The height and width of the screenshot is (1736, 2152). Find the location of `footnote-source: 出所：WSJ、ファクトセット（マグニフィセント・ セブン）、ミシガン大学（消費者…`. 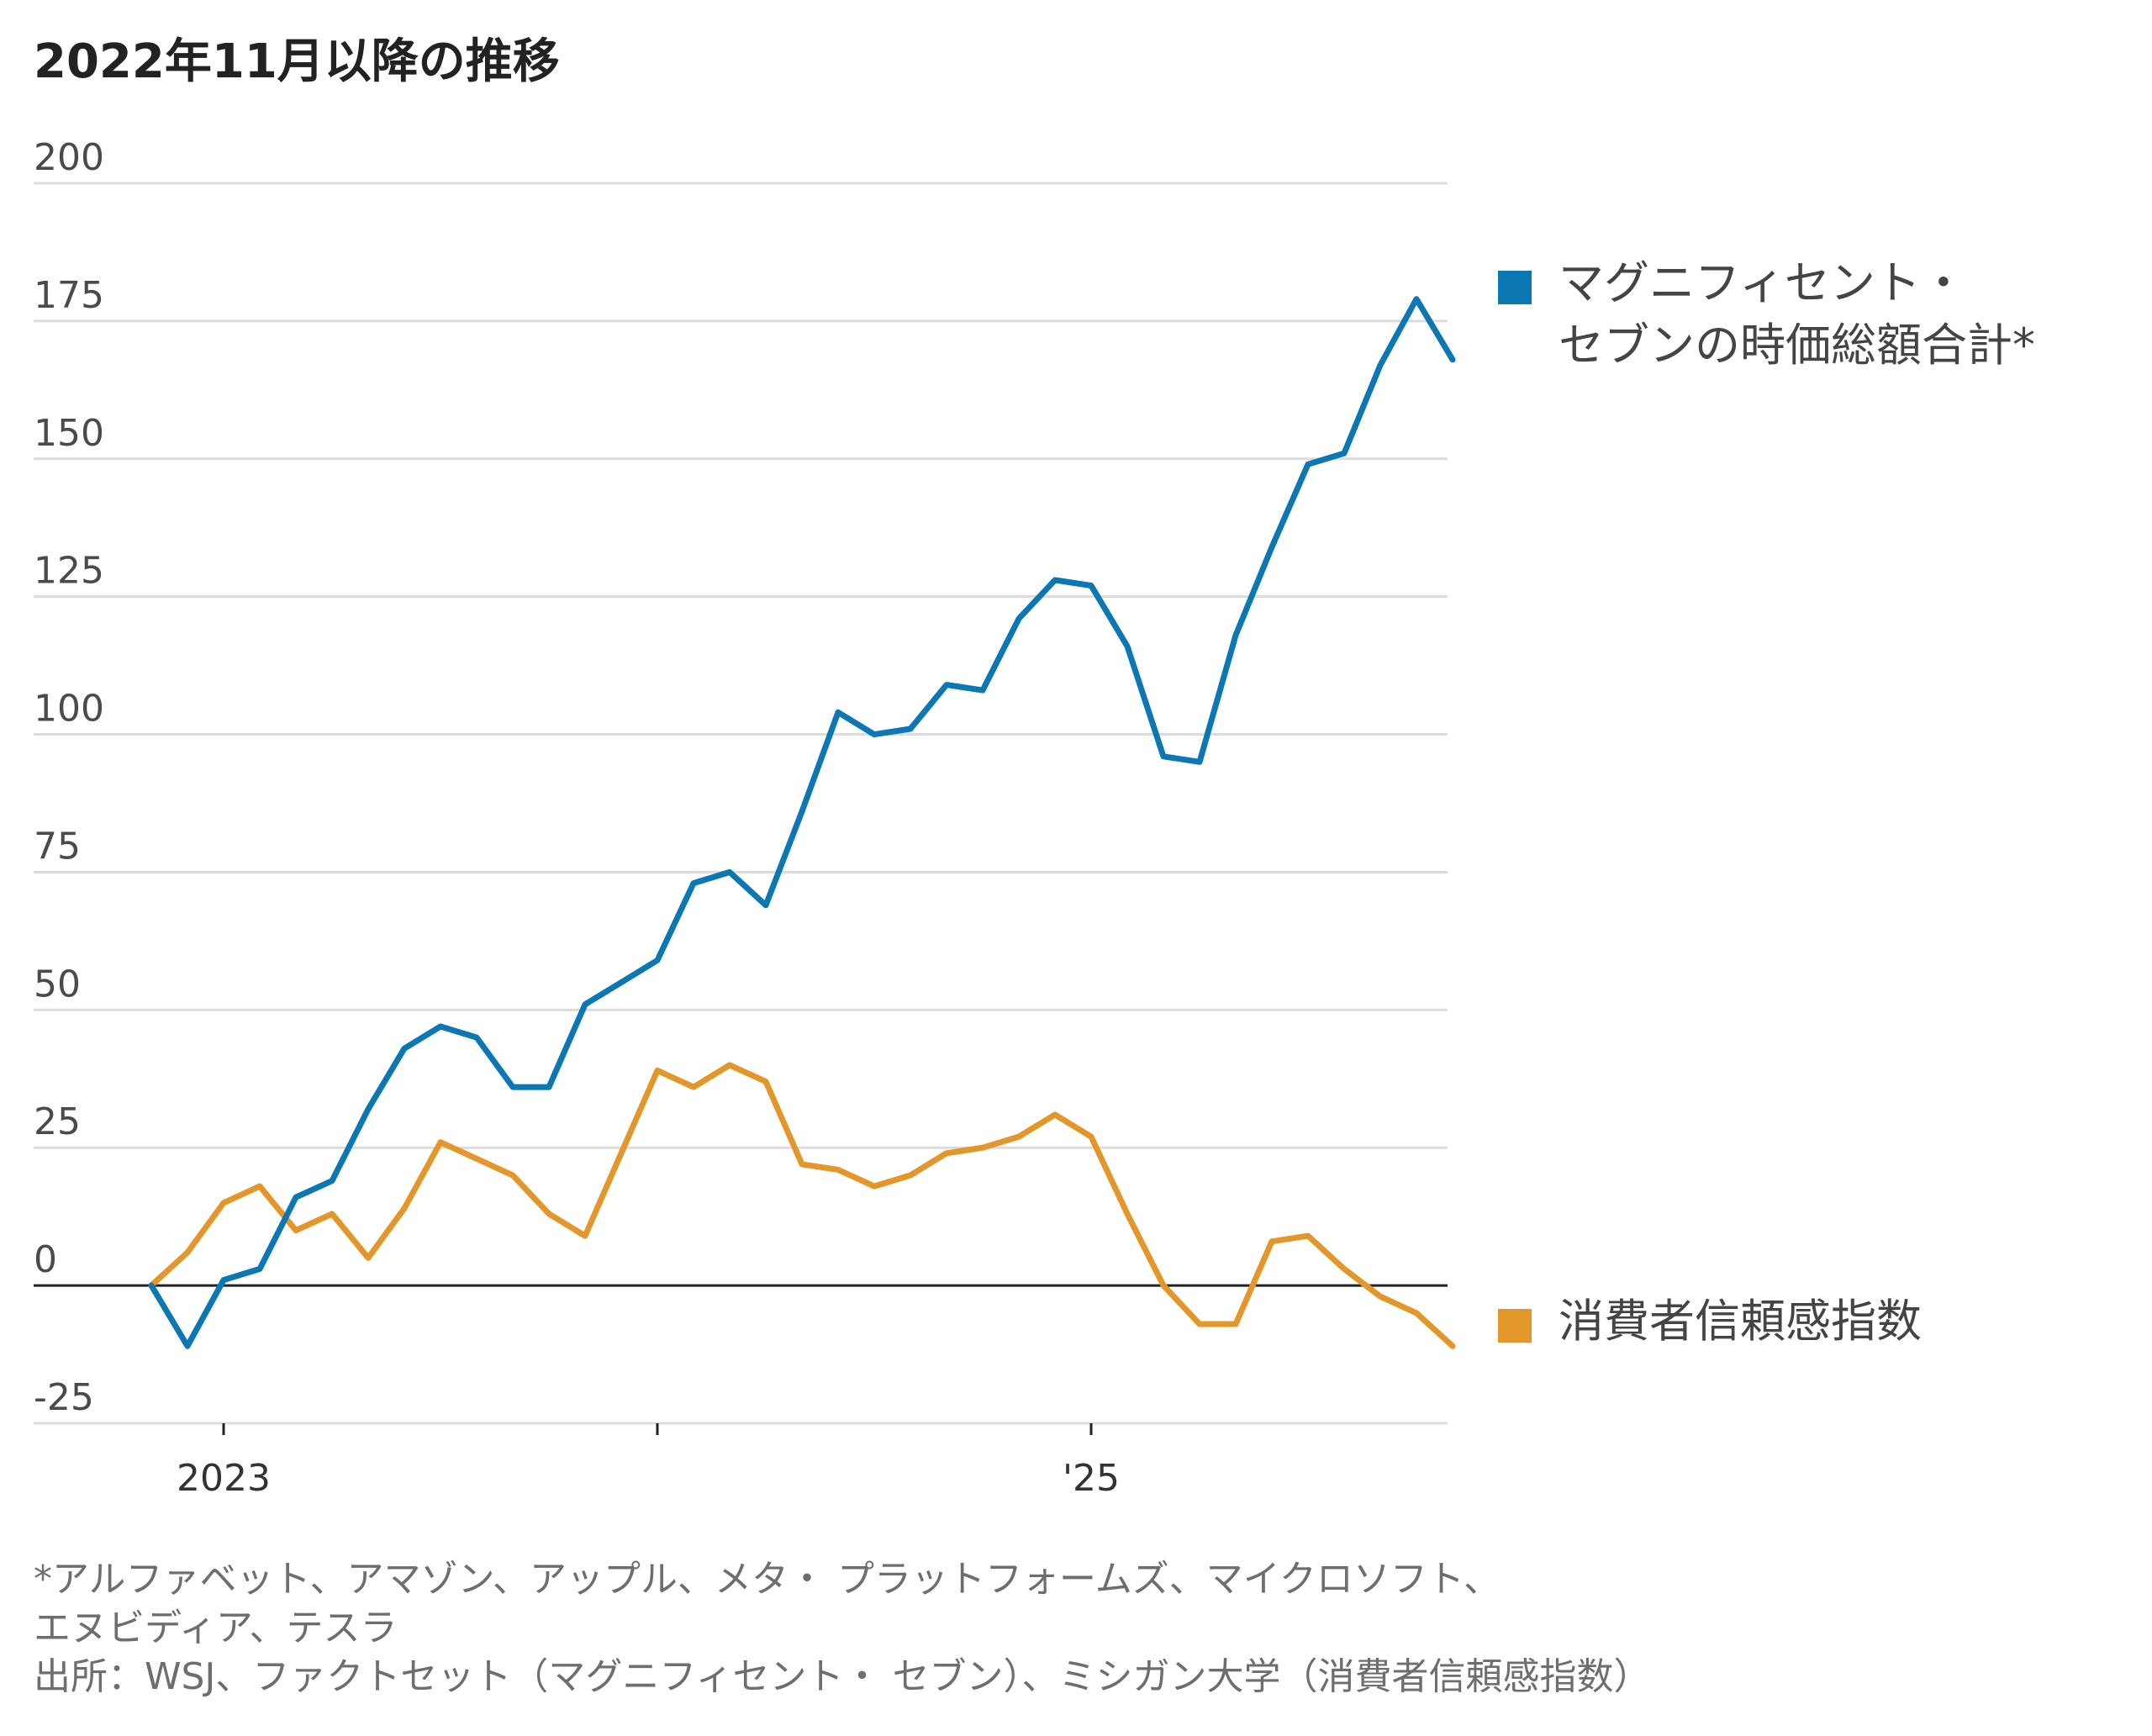

footnote-source: 出所：WSJ、ファクトセット（マグニフィセント・ セブン）、ミシガン大学（消費者… is located at coordinates (842, 1676).